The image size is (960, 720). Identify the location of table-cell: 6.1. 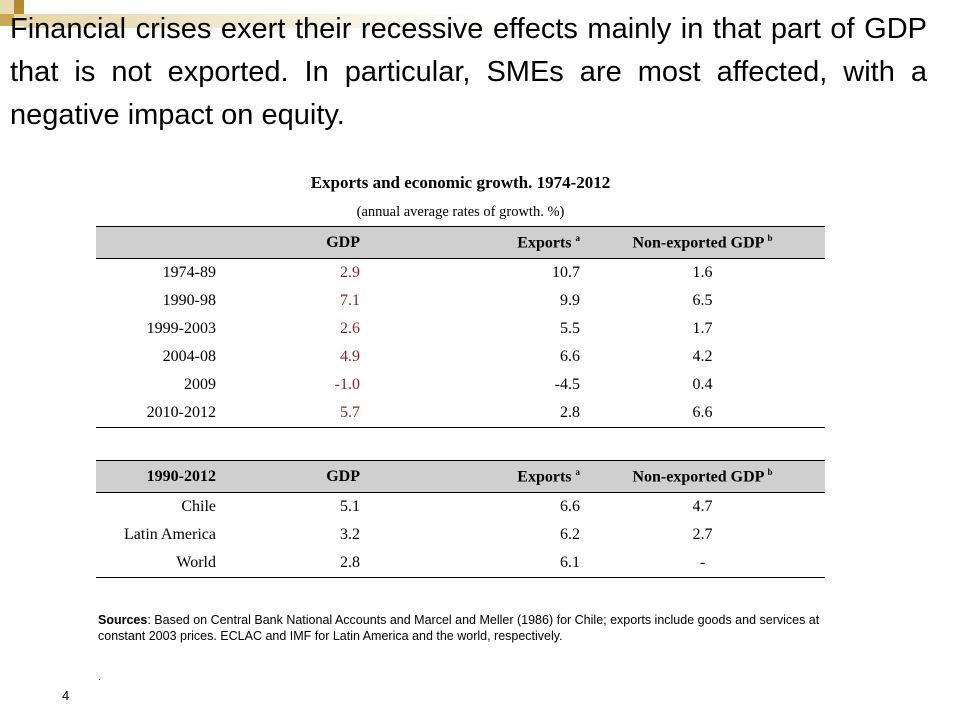
(470, 563).